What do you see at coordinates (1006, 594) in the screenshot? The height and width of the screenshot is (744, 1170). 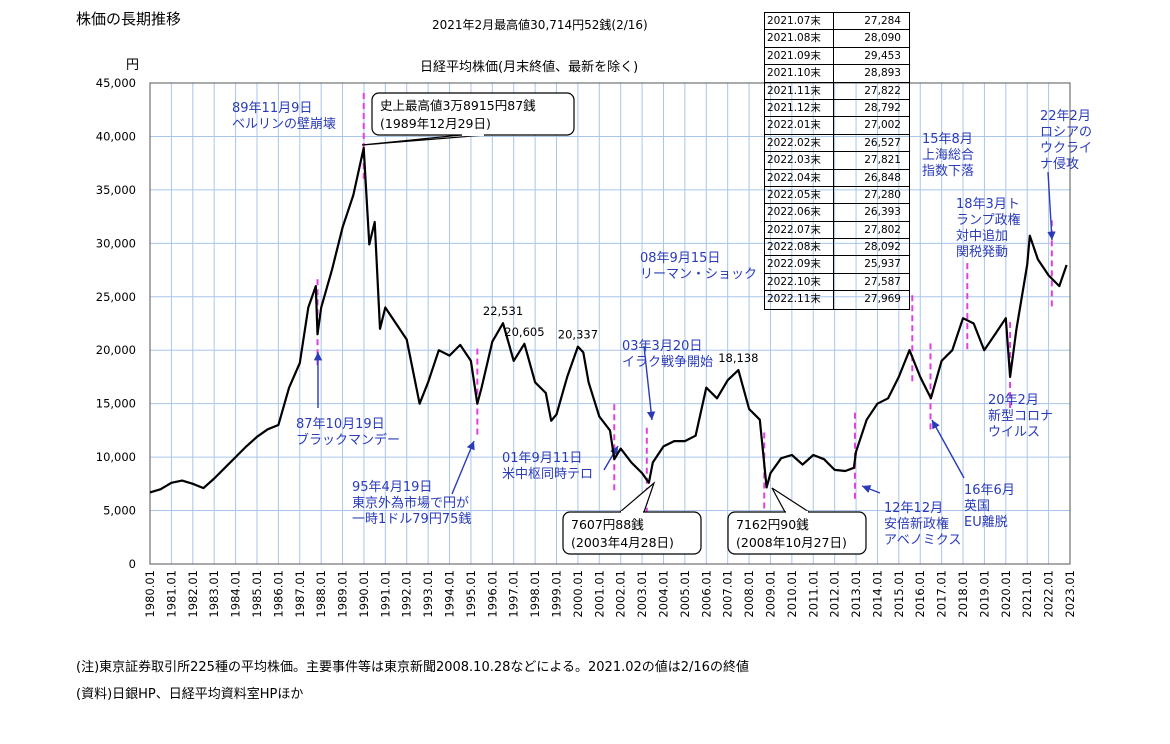 I see `x-tick-label-2020.01: 2020.01` at bounding box center [1006, 594].